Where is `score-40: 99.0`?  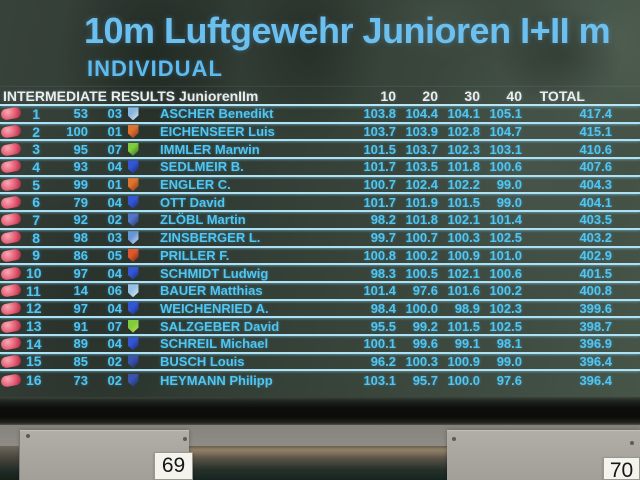
score-40: 99.0 is located at coordinates (509, 202).